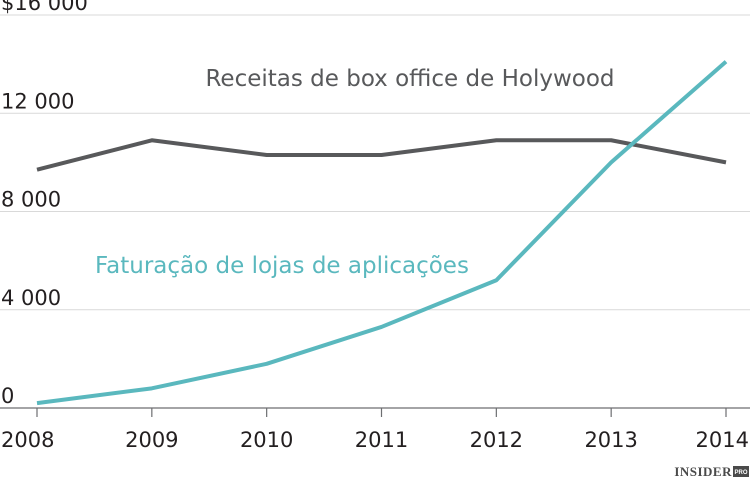 The height and width of the screenshot is (480, 750). What do you see at coordinates (381, 440) in the screenshot?
I see `x-tick-label: 2011` at bounding box center [381, 440].